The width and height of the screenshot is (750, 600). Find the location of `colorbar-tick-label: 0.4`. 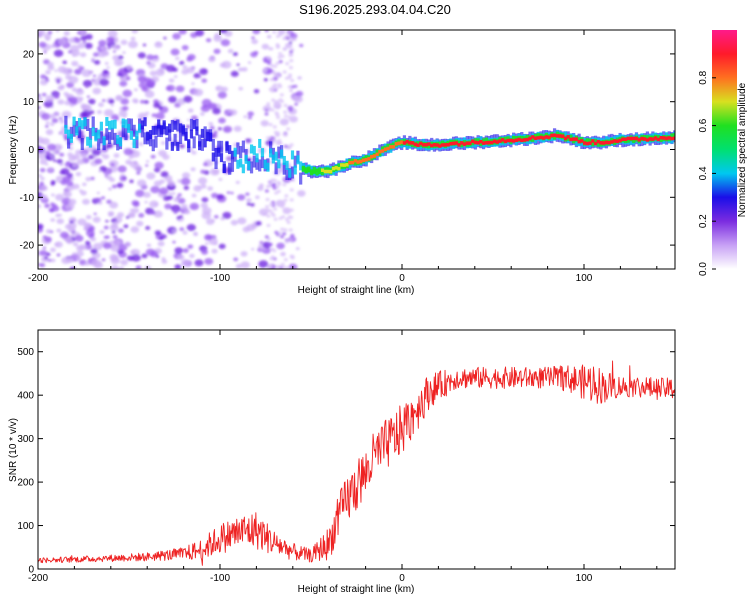

colorbar-tick-label: 0.4 is located at coordinates (703, 173).